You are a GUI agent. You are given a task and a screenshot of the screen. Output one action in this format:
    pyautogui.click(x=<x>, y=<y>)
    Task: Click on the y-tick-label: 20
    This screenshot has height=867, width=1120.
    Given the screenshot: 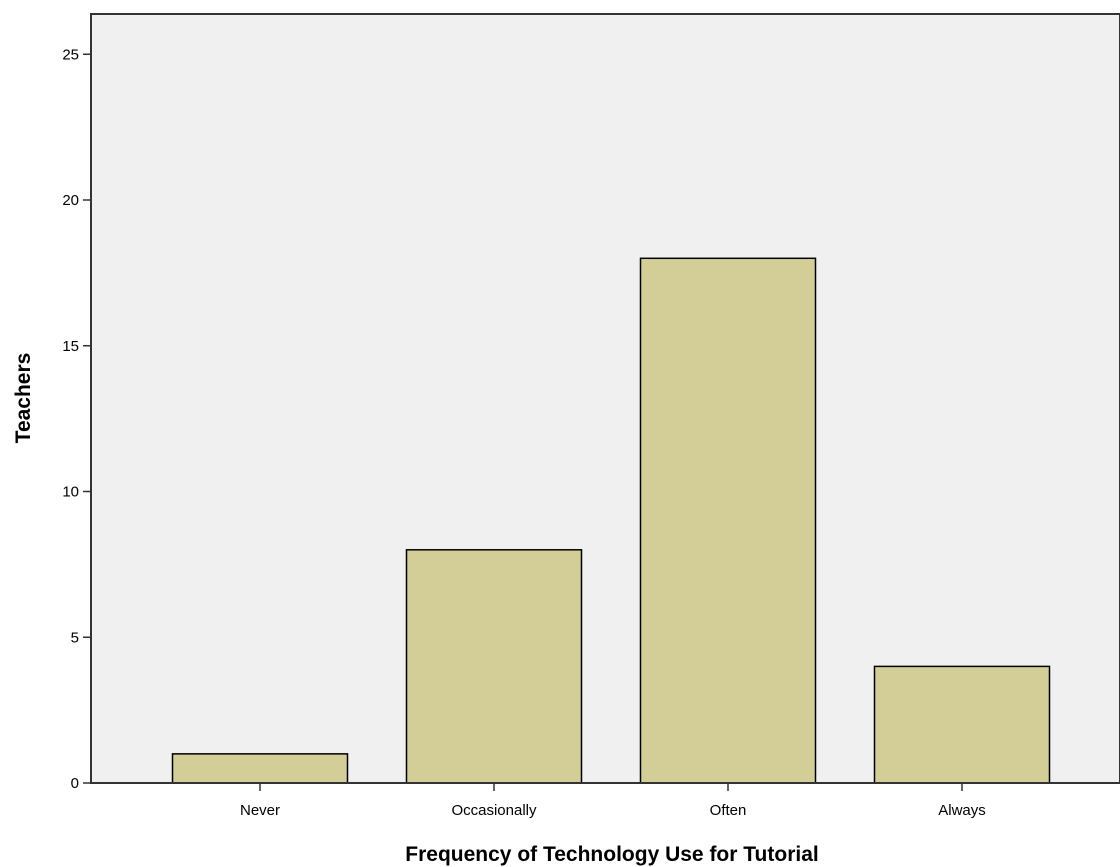 What is the action you would take?
    pyautogui.click(x=70, y=200)
    